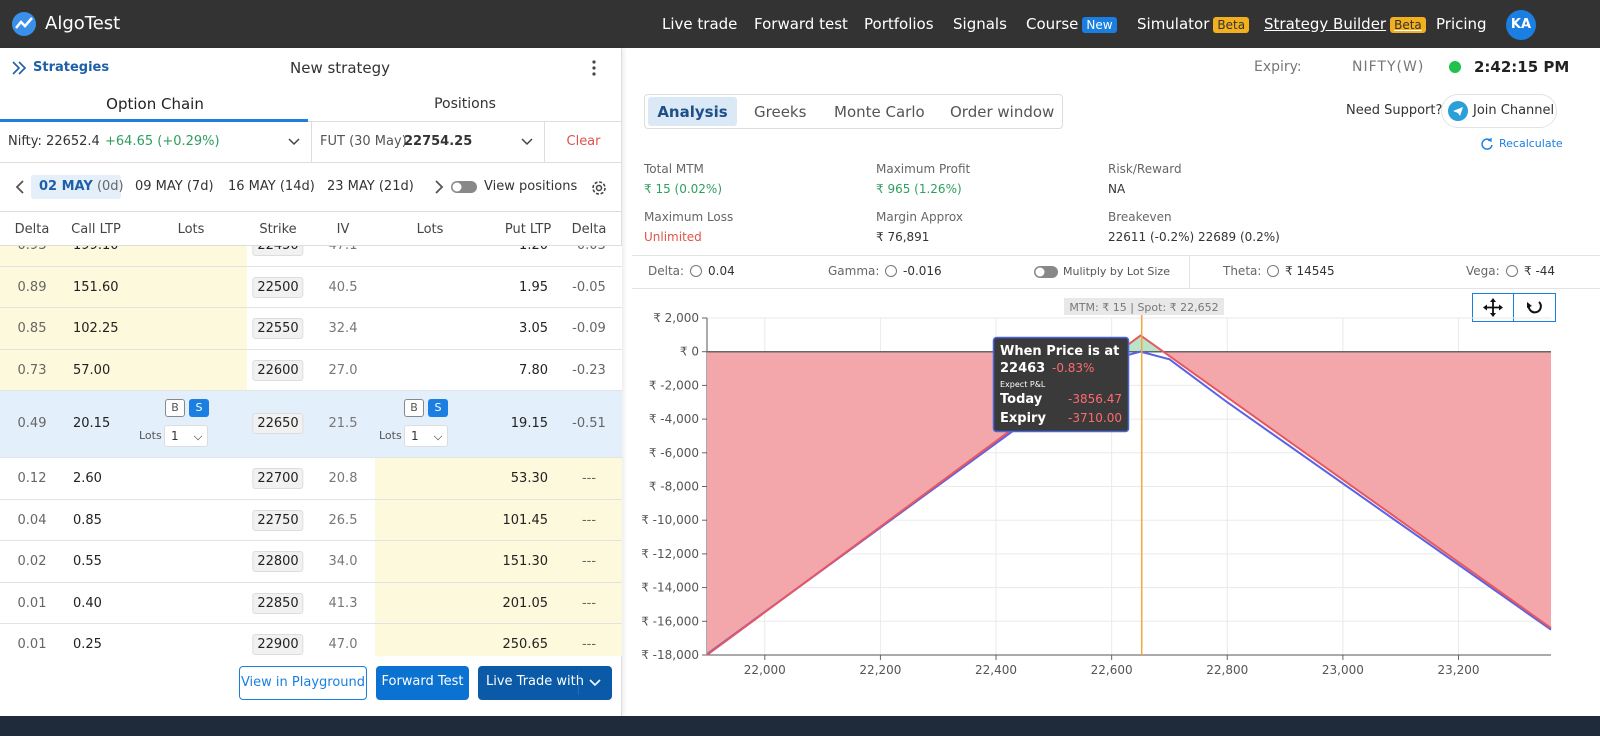 The image size is (1600, 736). What do you see at coordinates (311, 603) in the screenshot?
I see `chain-row: 0.01 0.40 22850 41.3 201.05 ---` at bounding box center [311, 603].